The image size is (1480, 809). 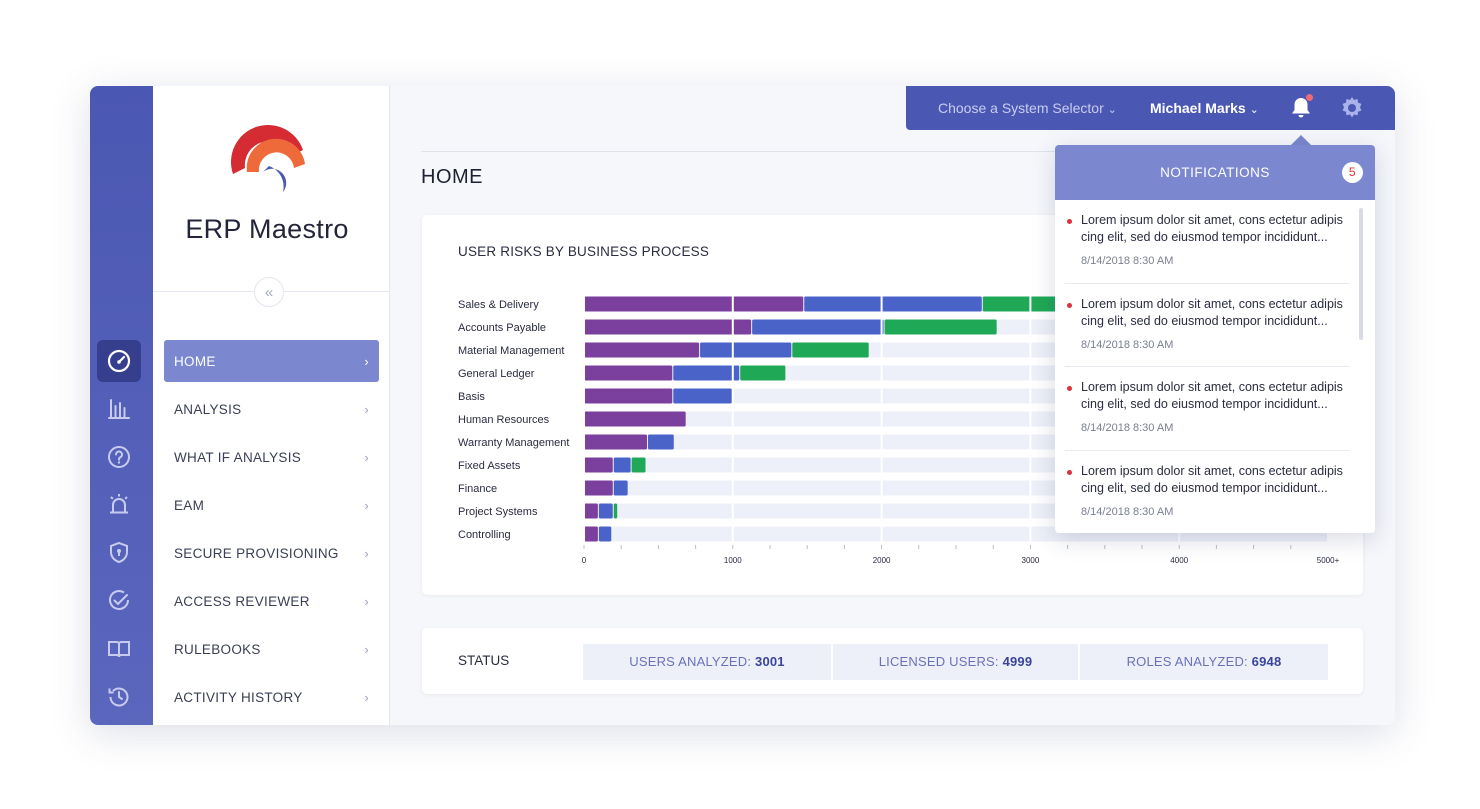 What do you see at coordinates (119, 697) in the screenshot?
I see `history-icon` at bounding box center [119, 697].